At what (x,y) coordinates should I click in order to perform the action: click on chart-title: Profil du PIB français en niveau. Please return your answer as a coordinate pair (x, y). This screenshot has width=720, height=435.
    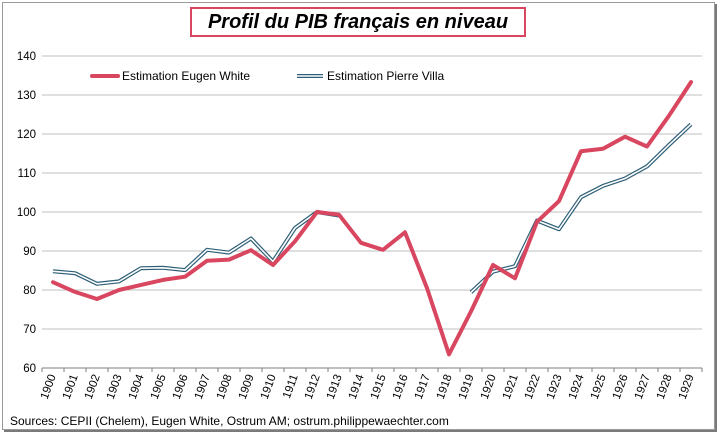
    Looking at the image, I should click on (358, 21).